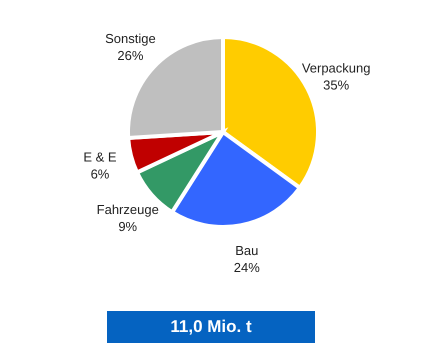 This screenshot has height=354, width=425. Describe the element at coordinates (336, 84) in the screenshot. I see `data-label: 35%` at that location.